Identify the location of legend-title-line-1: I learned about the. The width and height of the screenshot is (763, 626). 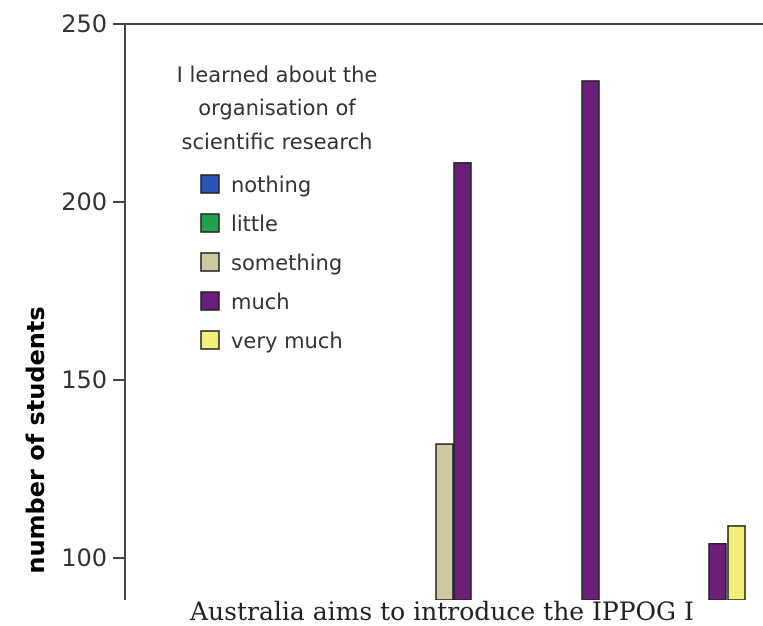
(277, 75).